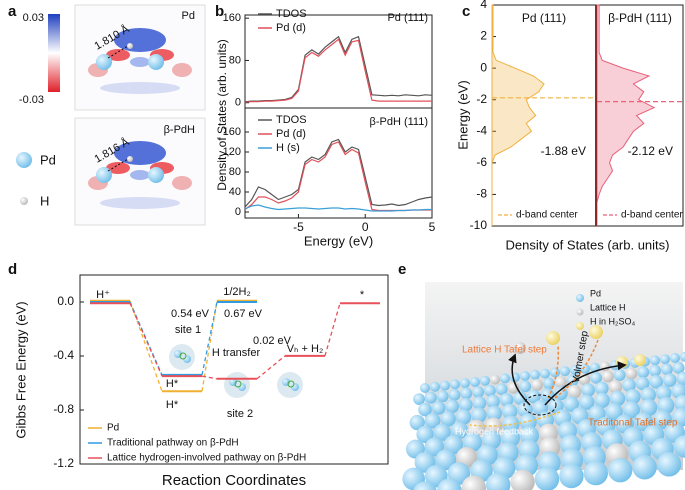 This screenshot has height=490, width=685. What do you see at coordinates (243, 314) in the screenshot?
I see `annotation: 0.67 eV` at bounding box center [243, 314].